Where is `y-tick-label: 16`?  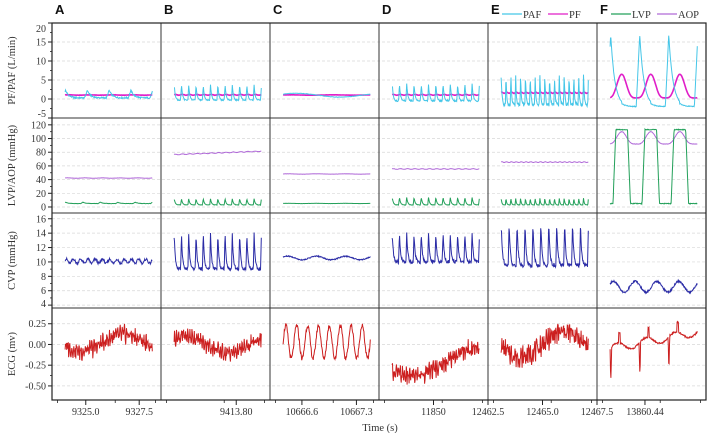
y-tick-label: 16 is located at coordinates (41, 219).